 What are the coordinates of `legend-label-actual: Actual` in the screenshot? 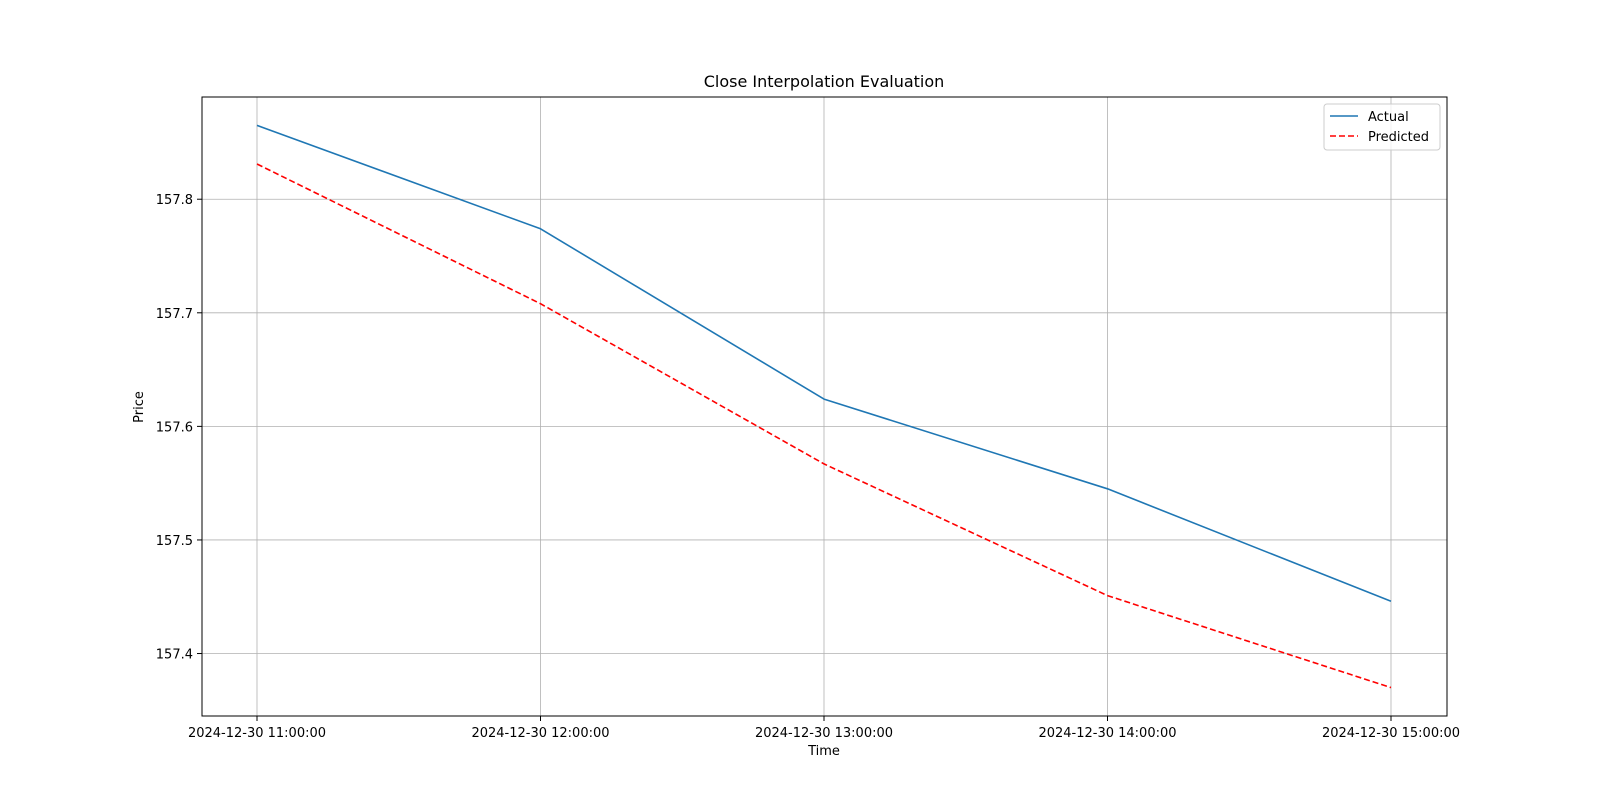 It's located at (1388, 117).